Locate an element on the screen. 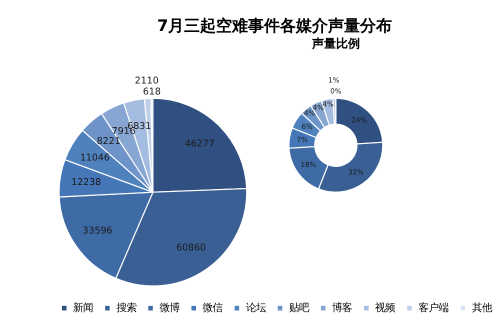 This screenshot has width=500, height=335. data-label: 46277 is located at coordinates (199, 144).